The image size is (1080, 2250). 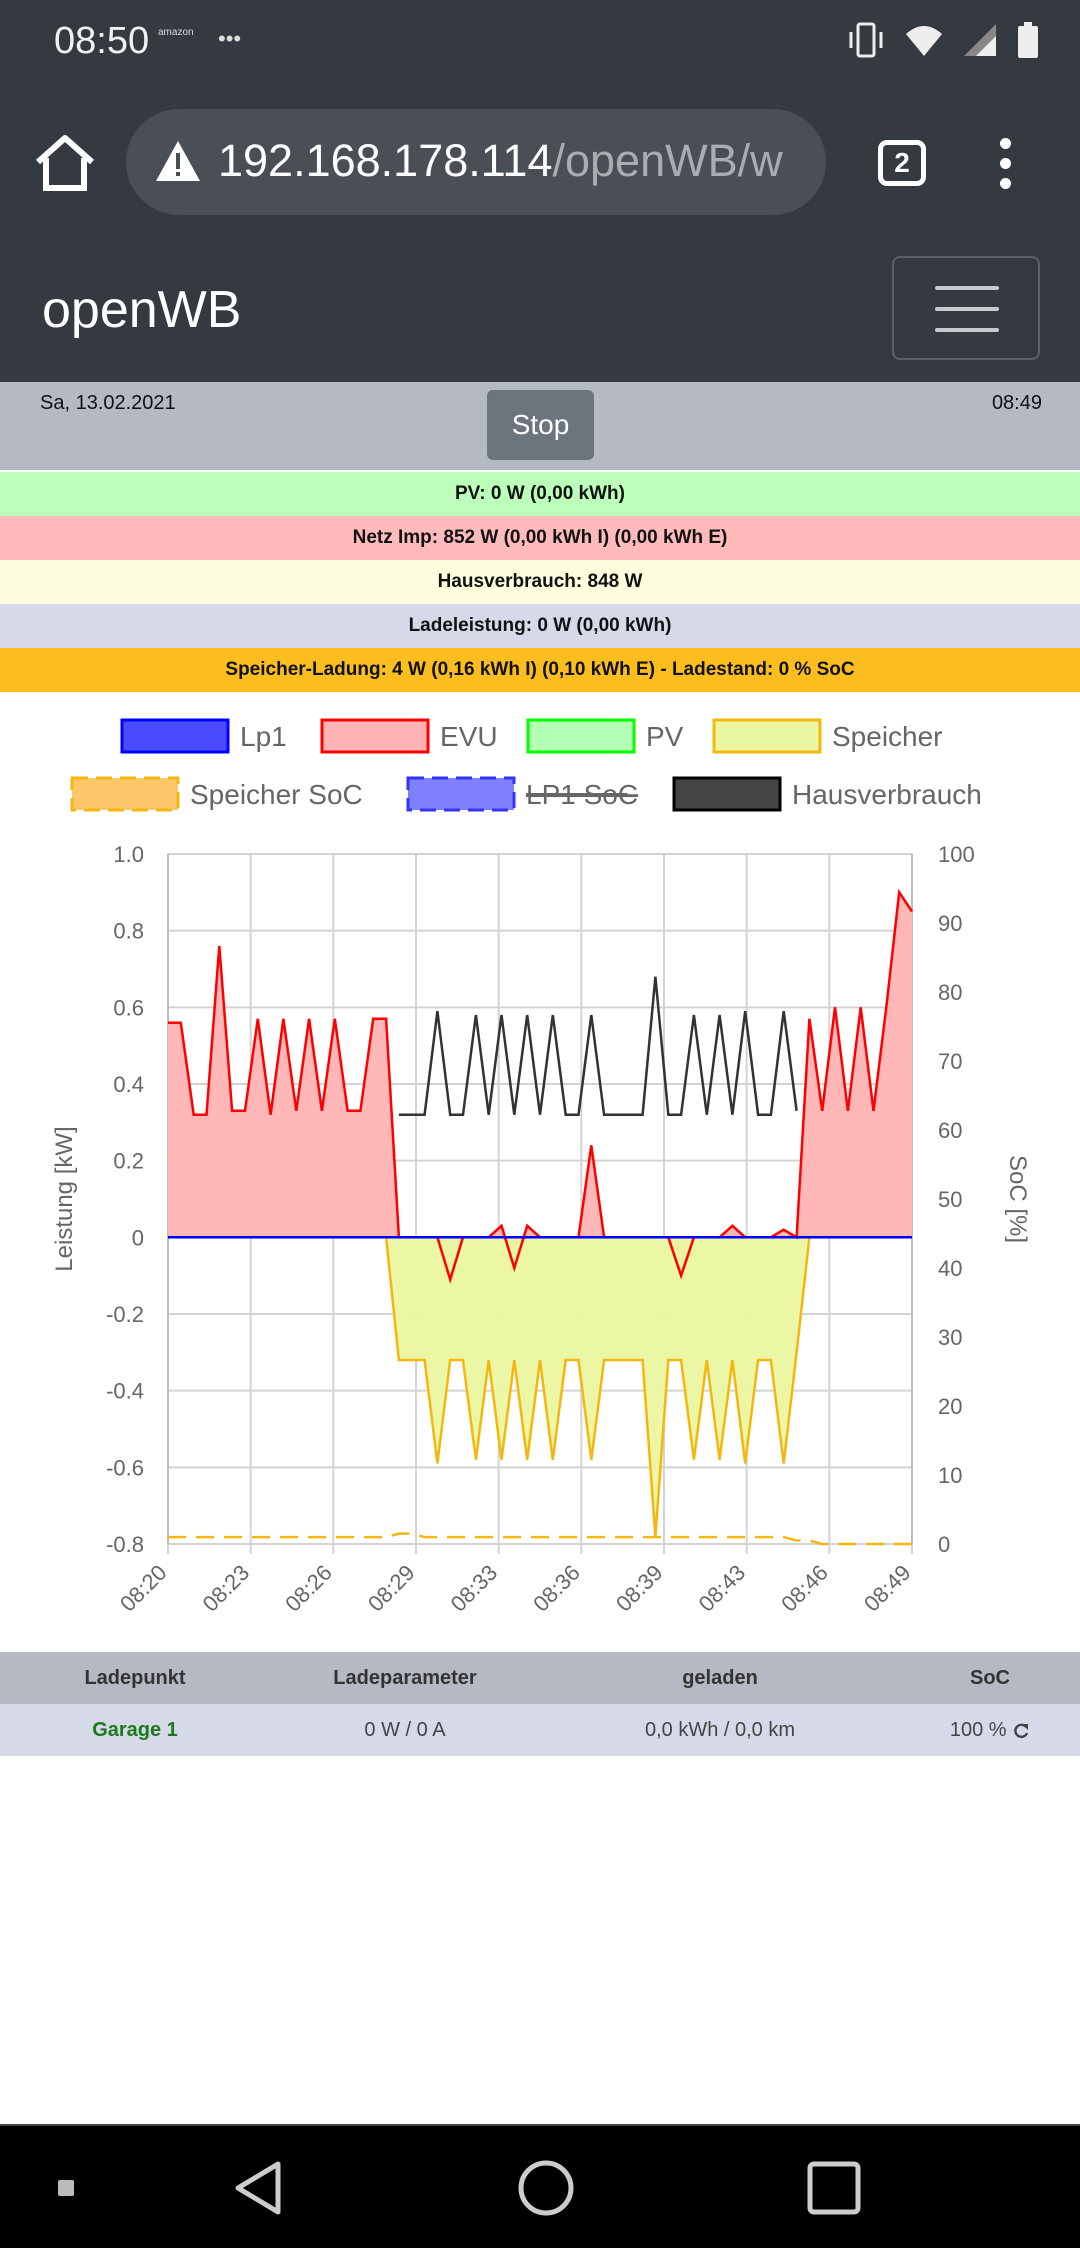 I want to click on y-tick-label-9: -0.8, so click(x=125, y=1544).